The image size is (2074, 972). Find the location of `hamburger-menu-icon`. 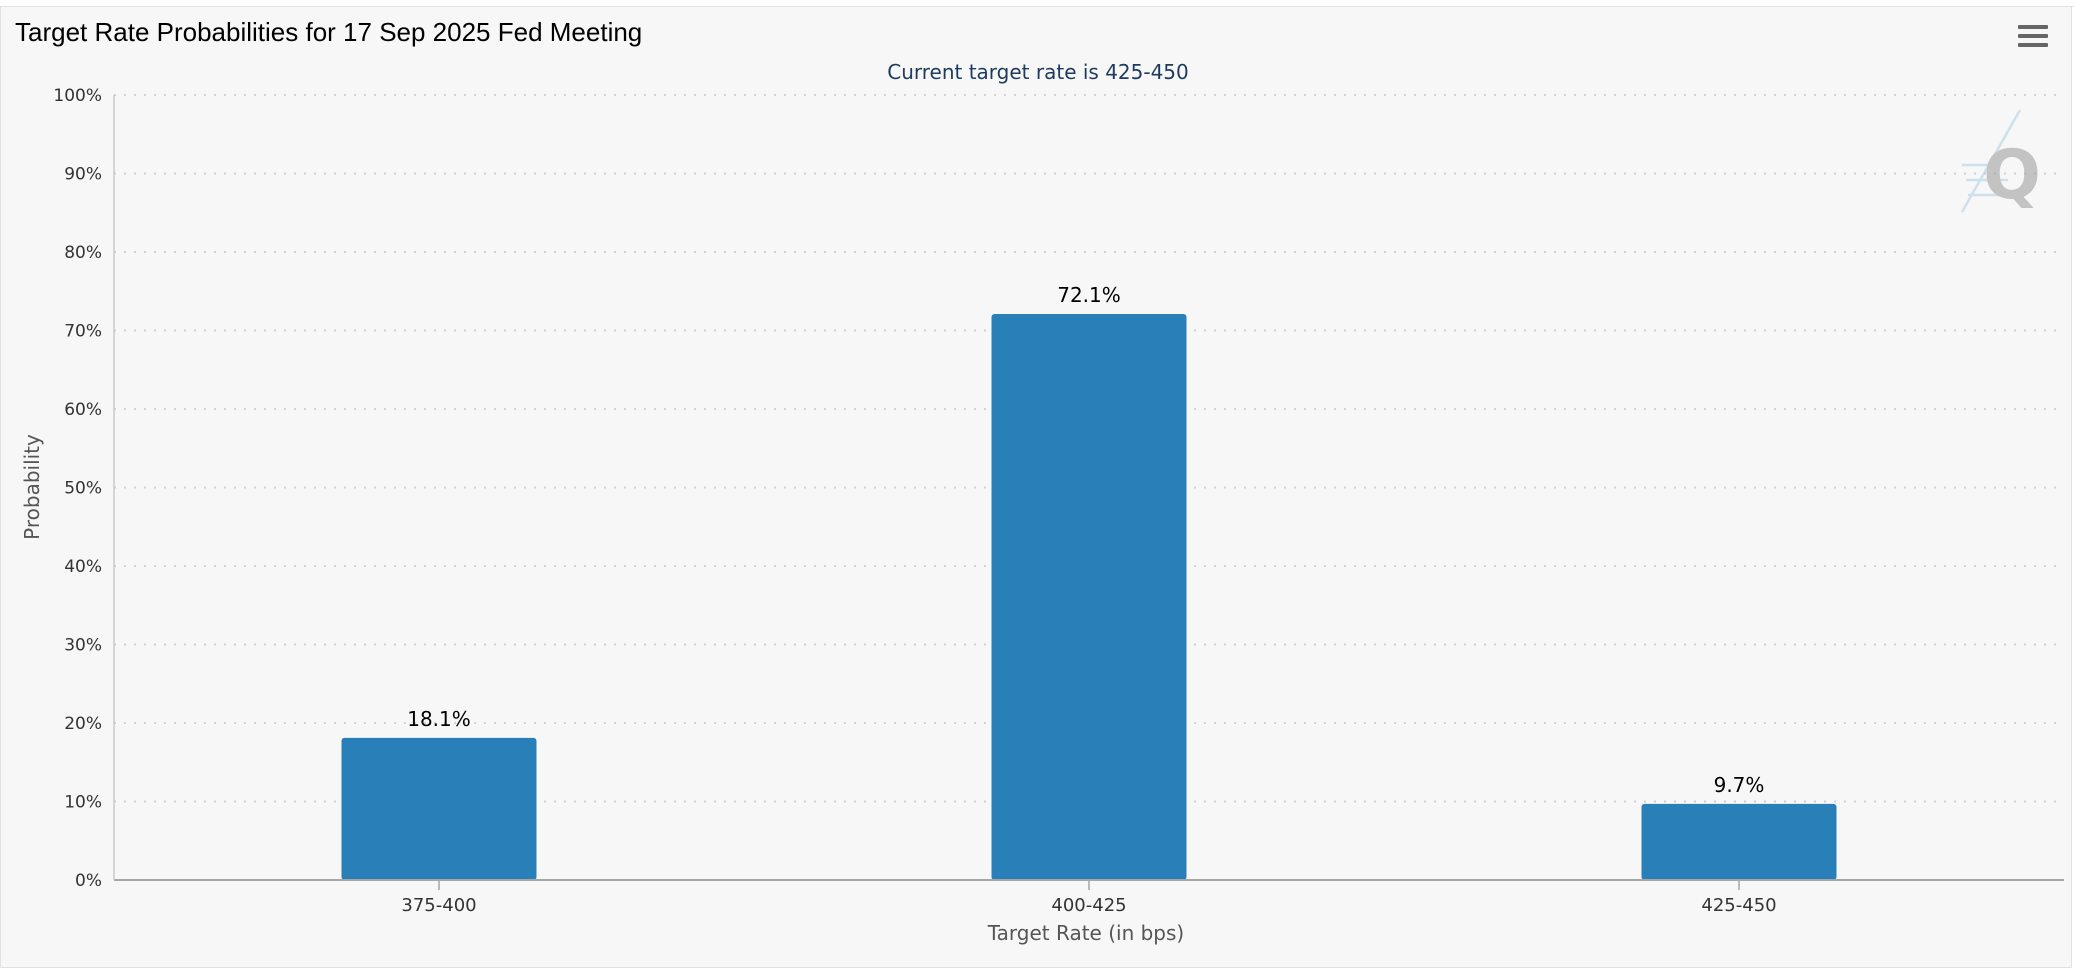

hamburger-menu-icon is located at coordinates (2033, 38).